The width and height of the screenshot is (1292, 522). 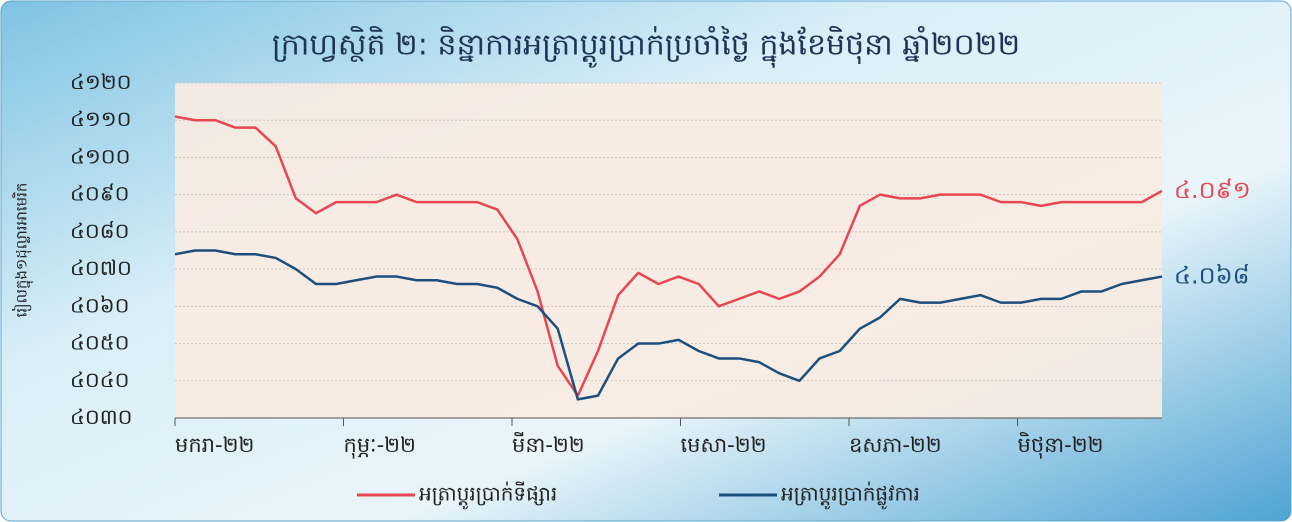 I want to click on value-label: ៤.០៩១, so click(x=1212, y=190).